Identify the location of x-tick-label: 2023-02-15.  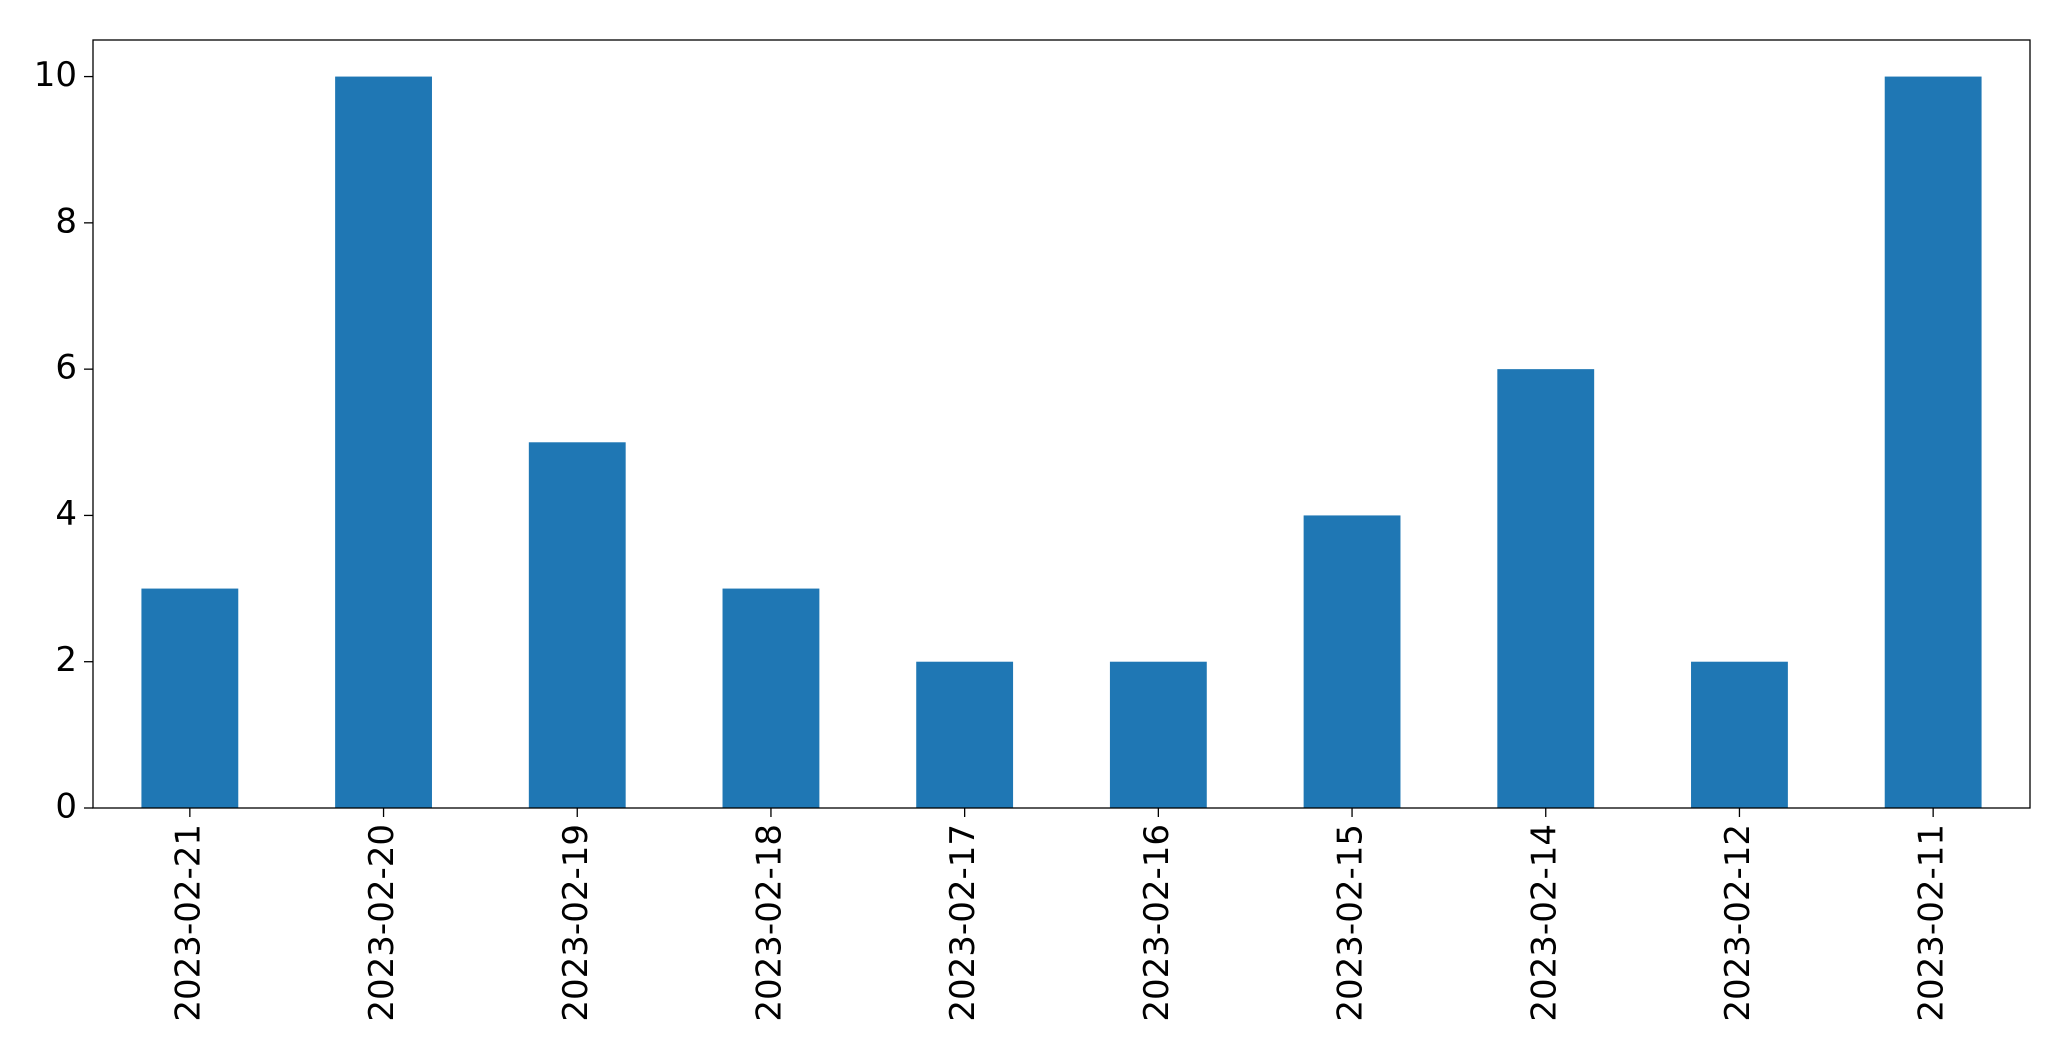
(1351, 923).